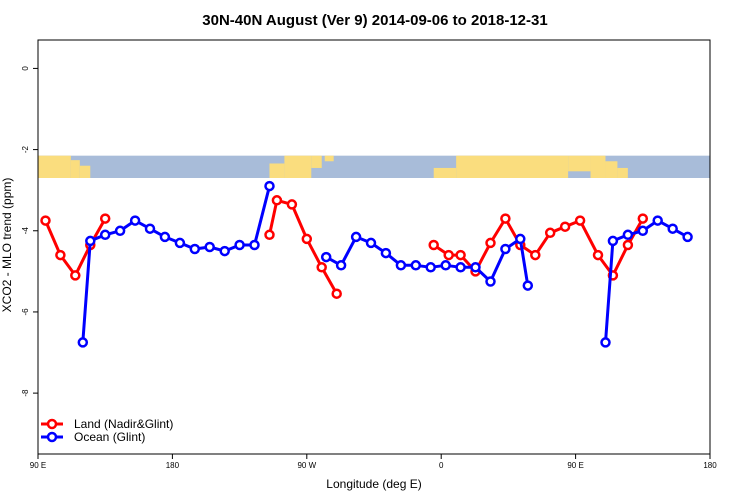  I want to click on legend-land-label: Land (Nadir&Glint), so click(123, 424).